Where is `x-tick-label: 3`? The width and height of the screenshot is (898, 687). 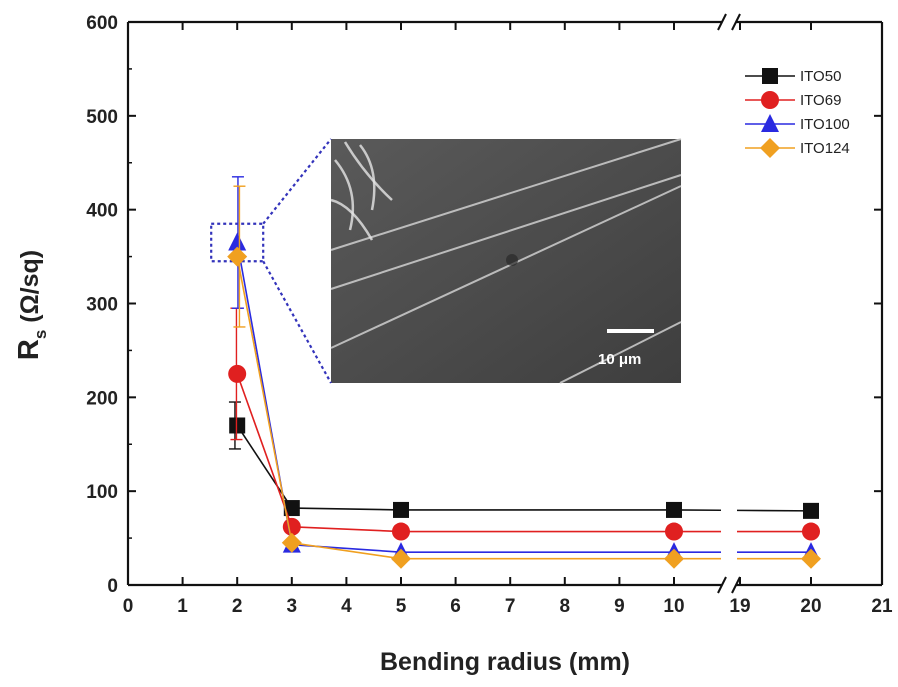 x-tick-label: 3 is located at coordinates (292, 606).